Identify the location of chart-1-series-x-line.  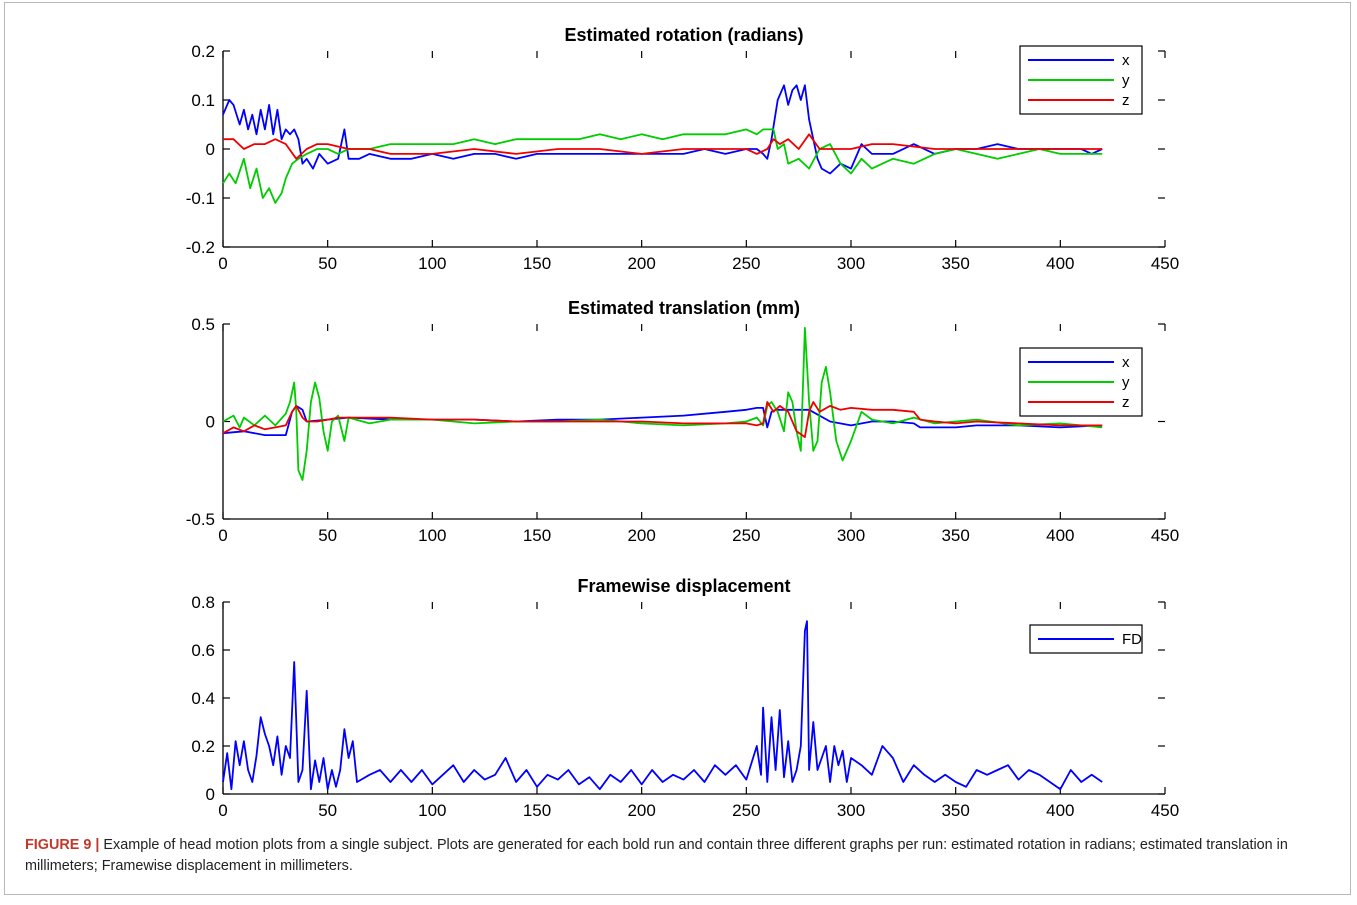
(662, 420).